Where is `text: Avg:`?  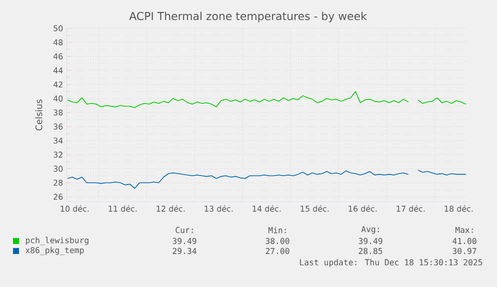
text: Avg: is located at coordinates (370, 230).